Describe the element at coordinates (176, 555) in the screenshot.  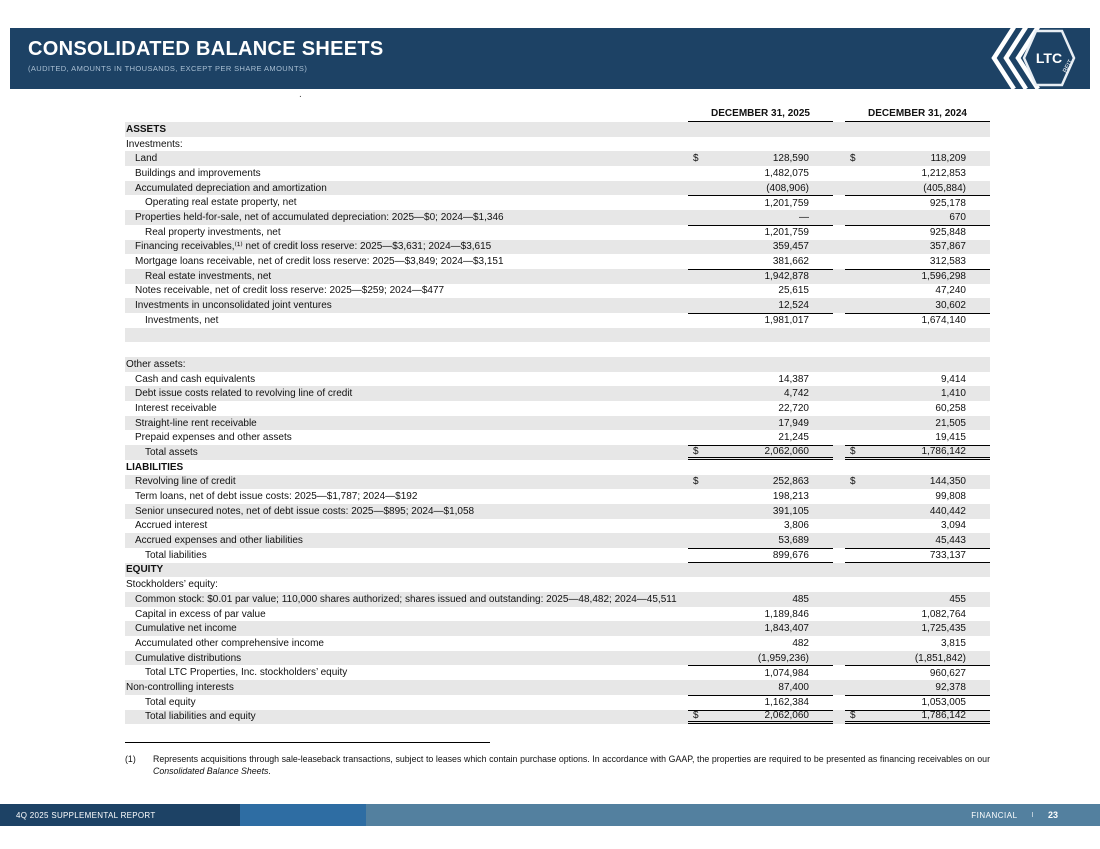
I see `row-label: Total liabilities` at that location.